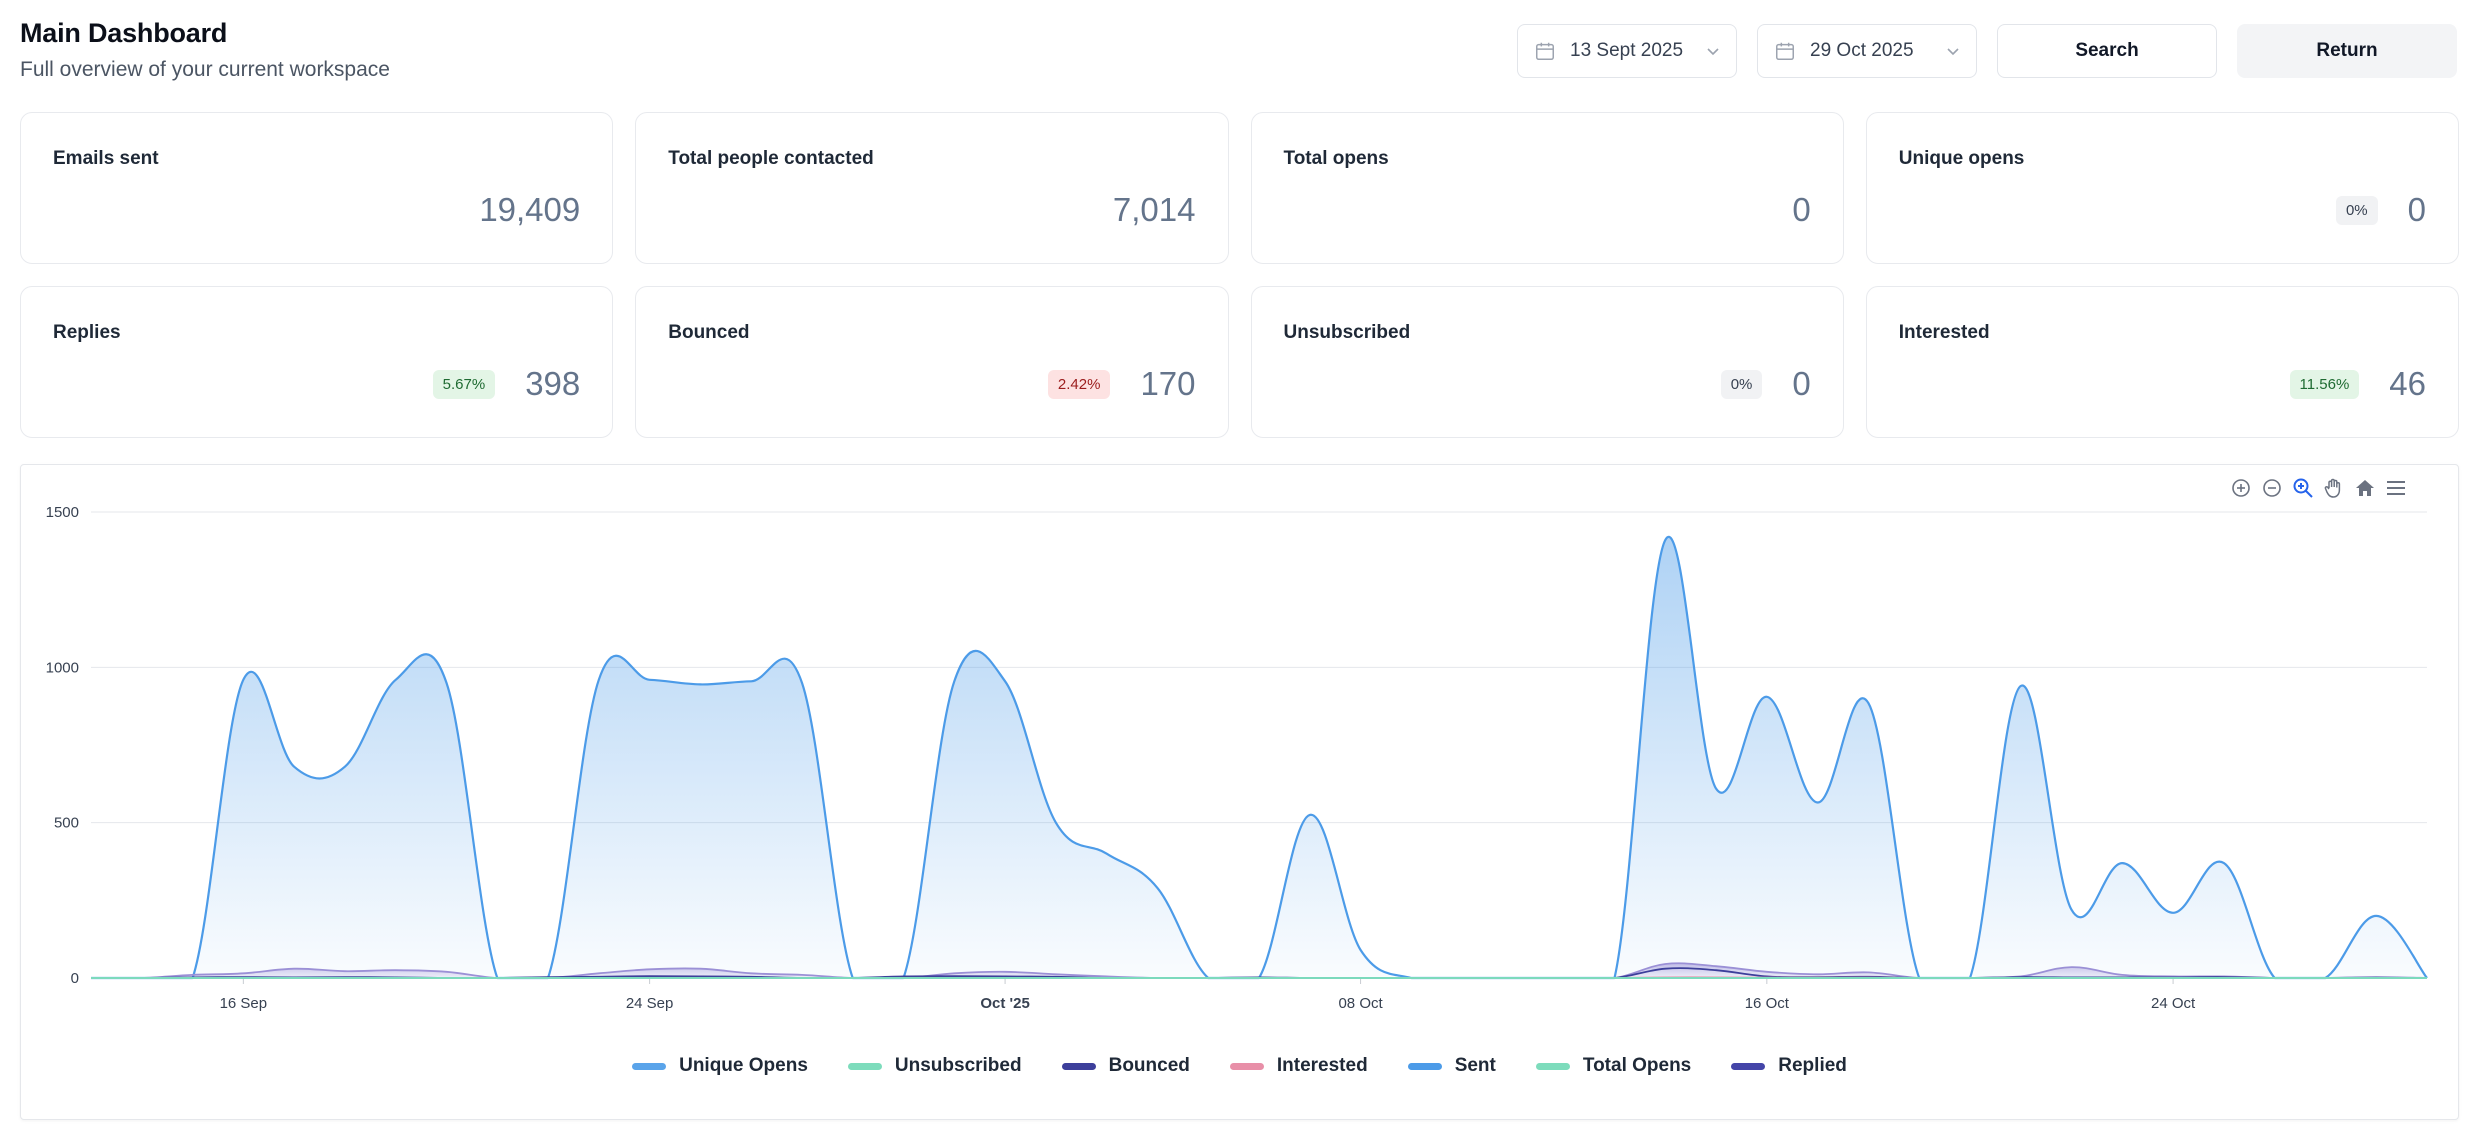 Image resolution: width=2477 pixels, height=1142 pixels. What do you see at coordinates (2162, 188) in the screenshot?
I see `stat-card-unique-opens: Unique opens 0% 0` at bounding box center [2162, 188].